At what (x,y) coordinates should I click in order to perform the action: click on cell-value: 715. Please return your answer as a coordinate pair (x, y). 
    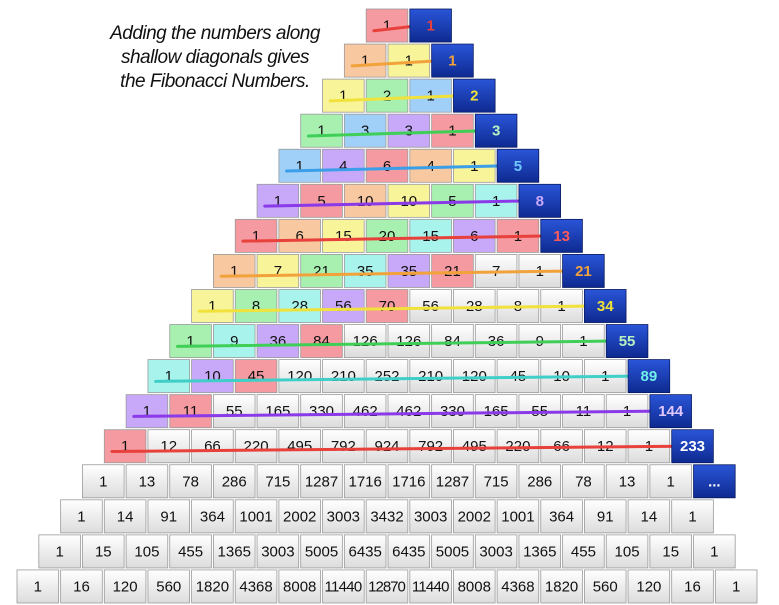
    Looking at the image, I should click on (496, 481).